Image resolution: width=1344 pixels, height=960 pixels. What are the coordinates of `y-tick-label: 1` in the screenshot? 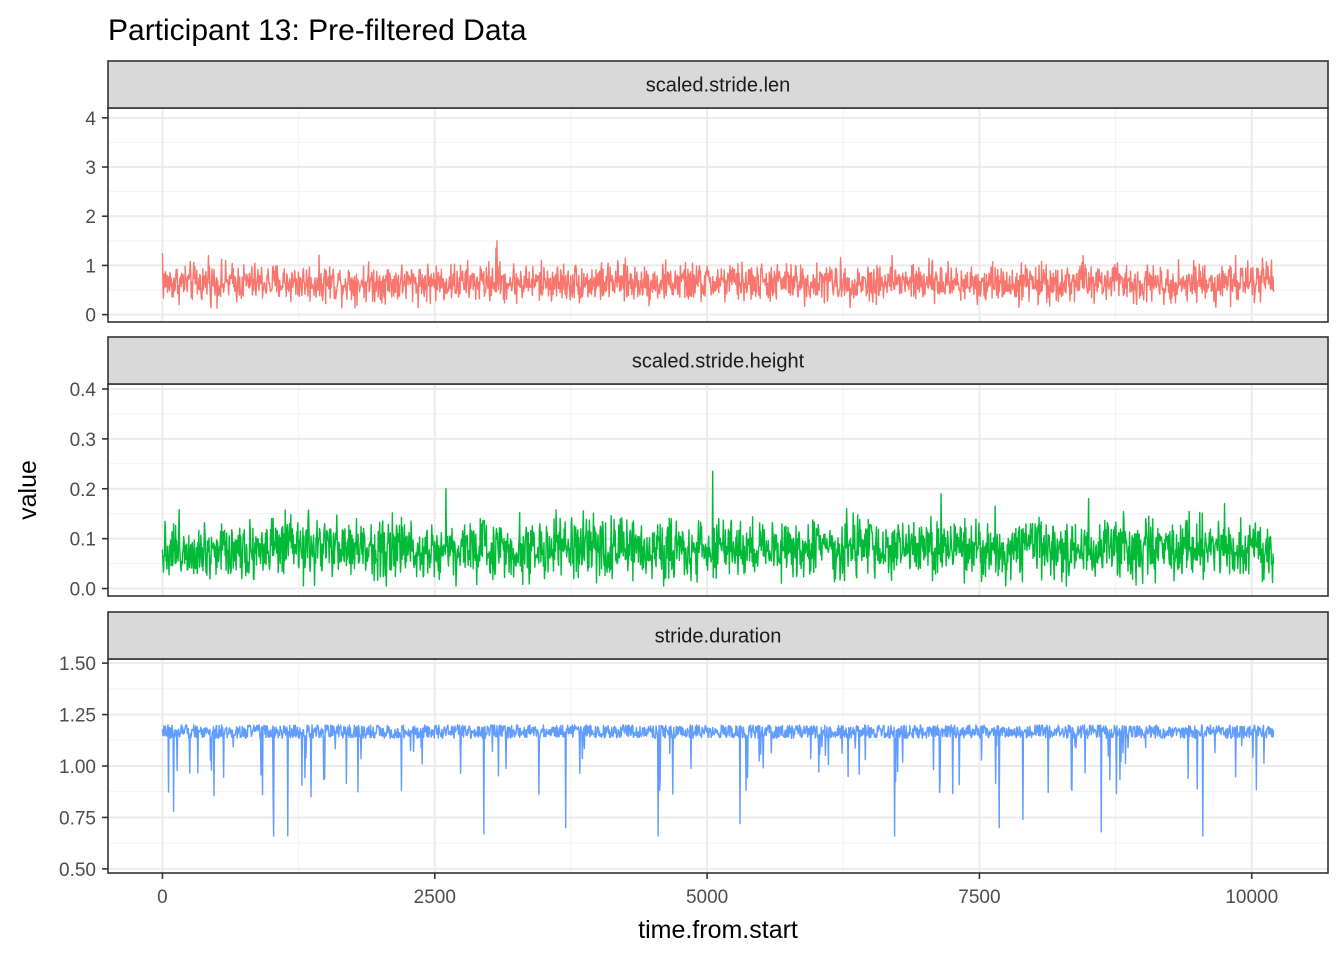 It's located at (90, 266).